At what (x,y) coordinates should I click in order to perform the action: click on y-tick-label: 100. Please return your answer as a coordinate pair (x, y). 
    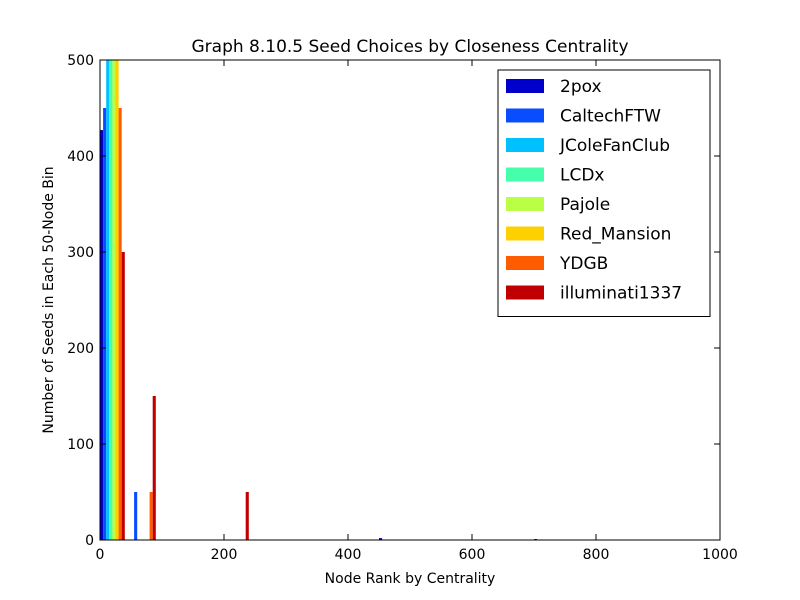
    Looking at the image, I should click on (80, 445).